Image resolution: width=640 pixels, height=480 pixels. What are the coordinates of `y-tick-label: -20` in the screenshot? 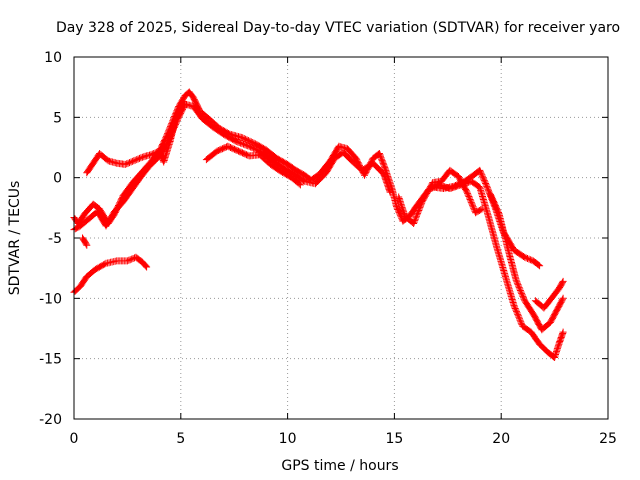 It's located at (50, 420).